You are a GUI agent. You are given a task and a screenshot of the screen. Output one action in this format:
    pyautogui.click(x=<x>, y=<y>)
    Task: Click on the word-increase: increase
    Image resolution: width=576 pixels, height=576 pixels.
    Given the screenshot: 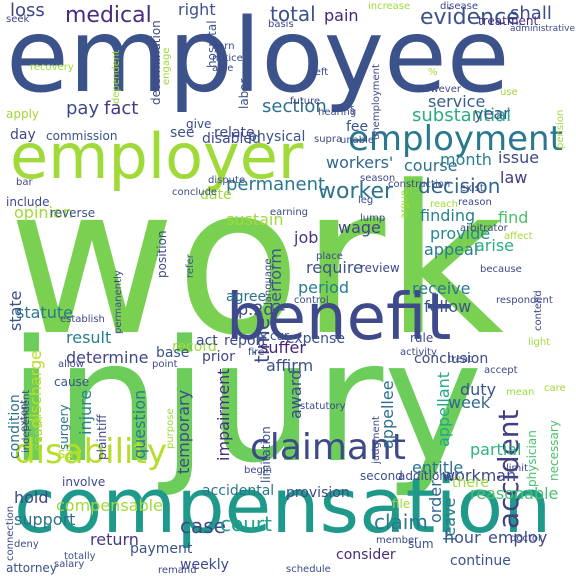 What is the action you would take?
    pyautogui.click(x=389, y=6)
    